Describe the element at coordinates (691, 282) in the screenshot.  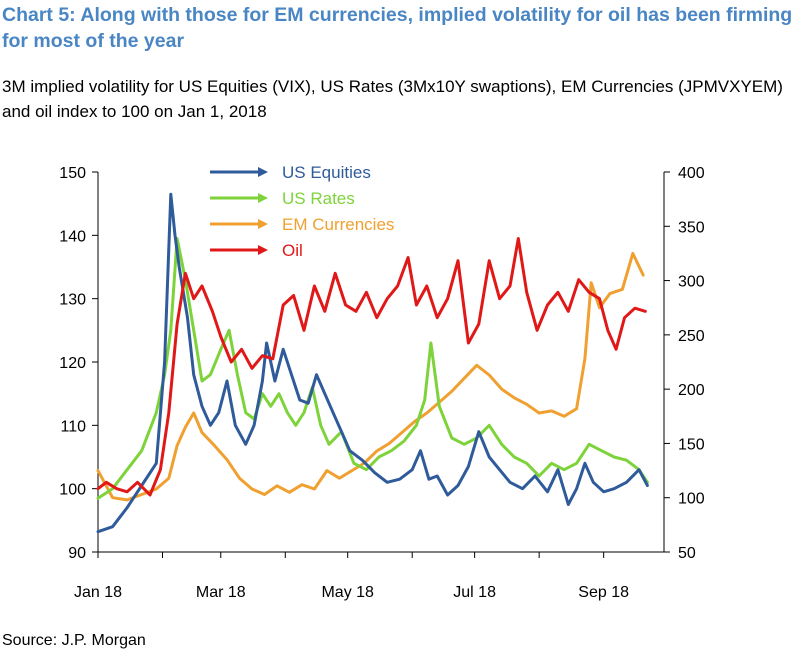
I see `right-axis-tick-label: 300` at that location.